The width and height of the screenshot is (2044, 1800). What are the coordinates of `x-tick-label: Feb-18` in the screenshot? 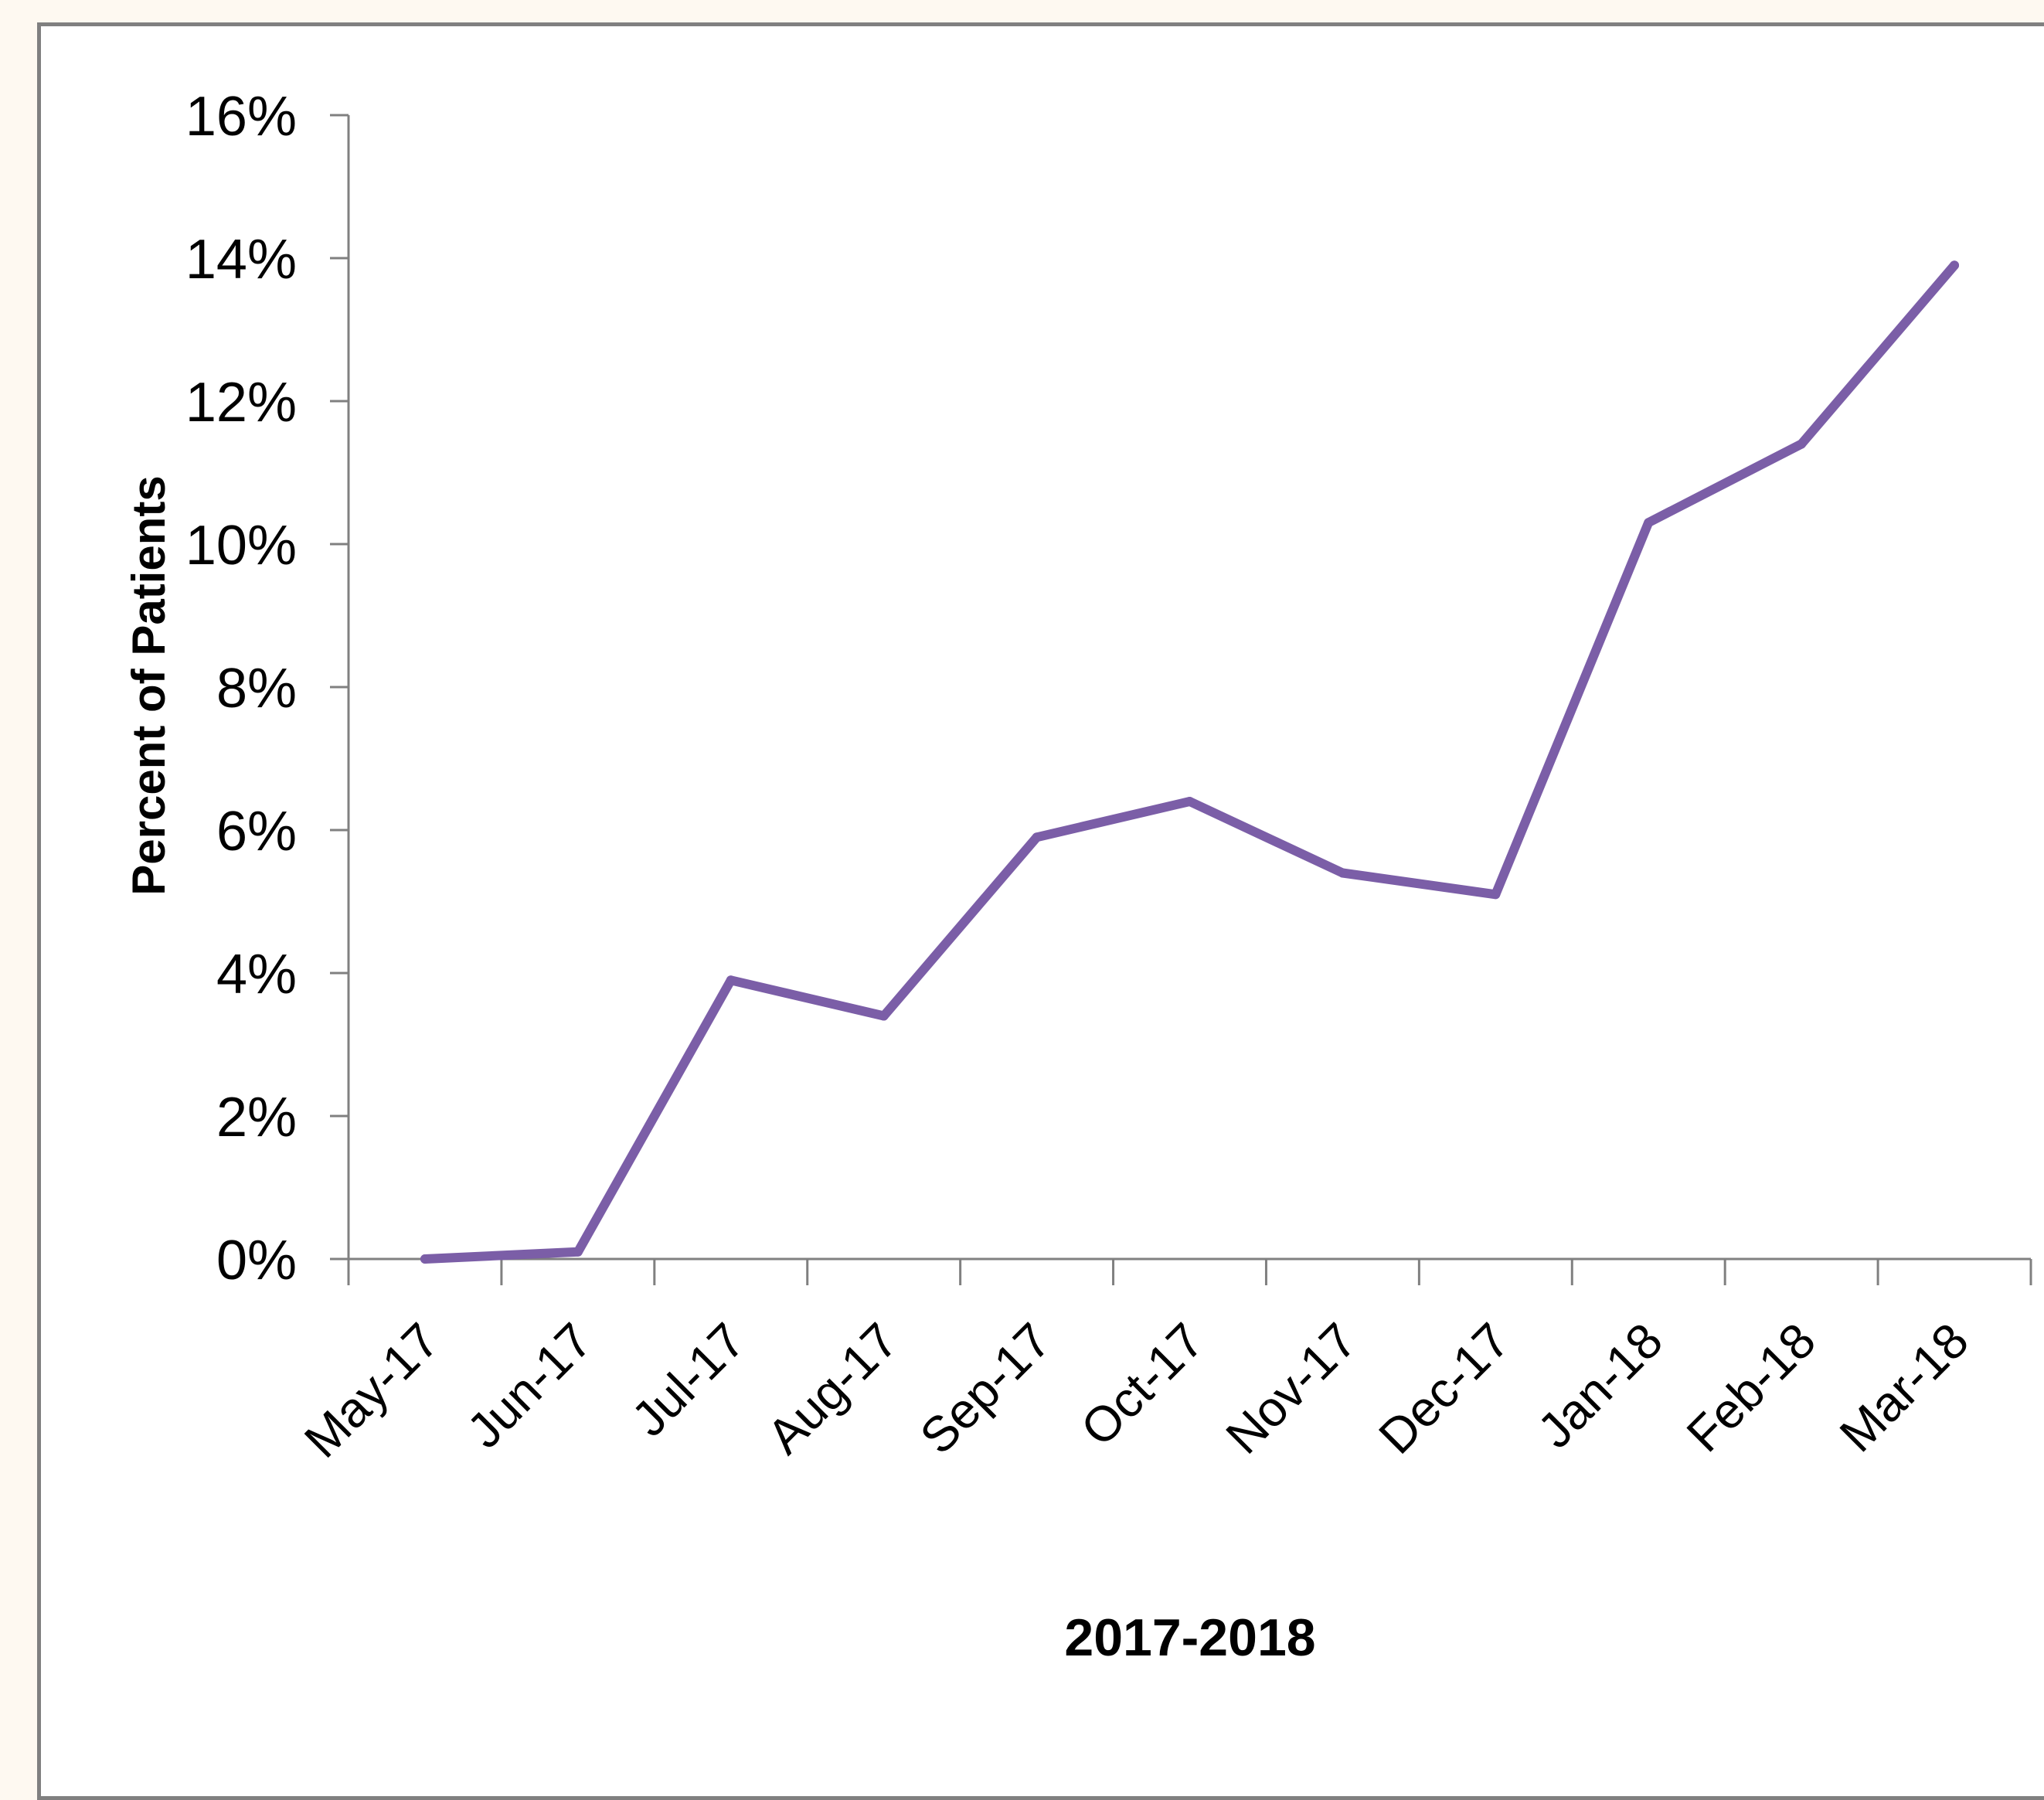 It's located at (1751, 1387).